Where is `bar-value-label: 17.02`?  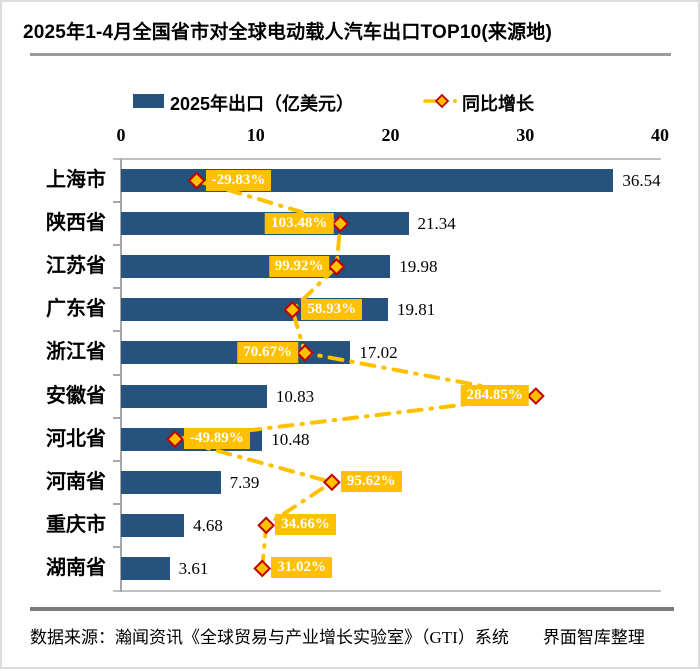 bar-value-label: 17.02 is located at coordinates (378, 353).